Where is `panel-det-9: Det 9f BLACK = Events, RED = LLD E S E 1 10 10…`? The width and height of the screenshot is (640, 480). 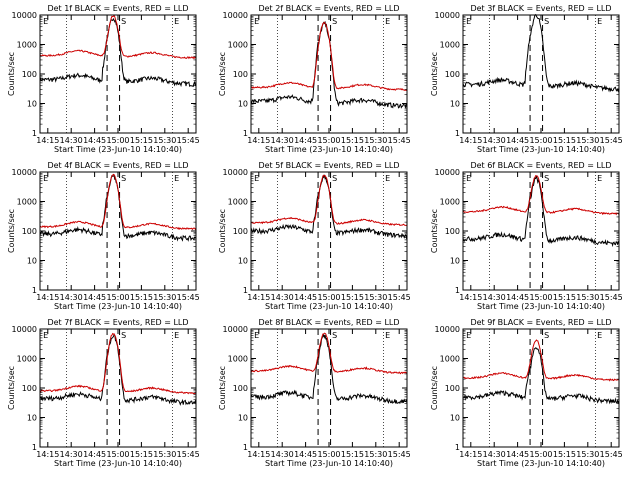 panel-det-9: Det 9f BLACK = Events, RED = LLD E S E 1 10 10… is located at coordinates (526, 393).